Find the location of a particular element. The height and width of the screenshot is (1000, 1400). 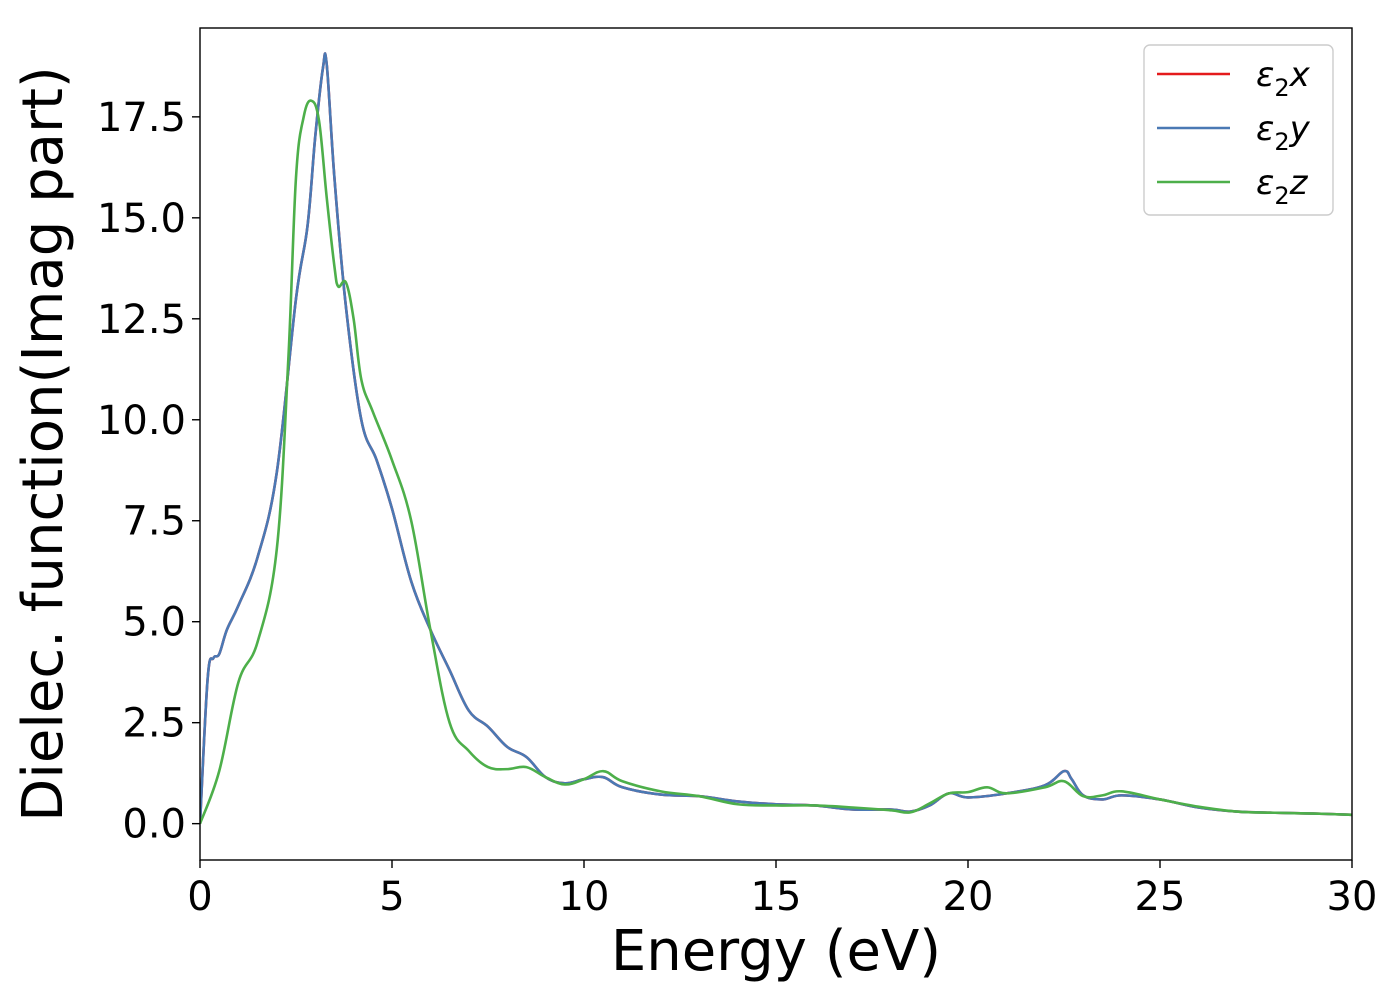

x-axis: 0 5 10 15 20 25 30 is located at coordinates (782, 890).